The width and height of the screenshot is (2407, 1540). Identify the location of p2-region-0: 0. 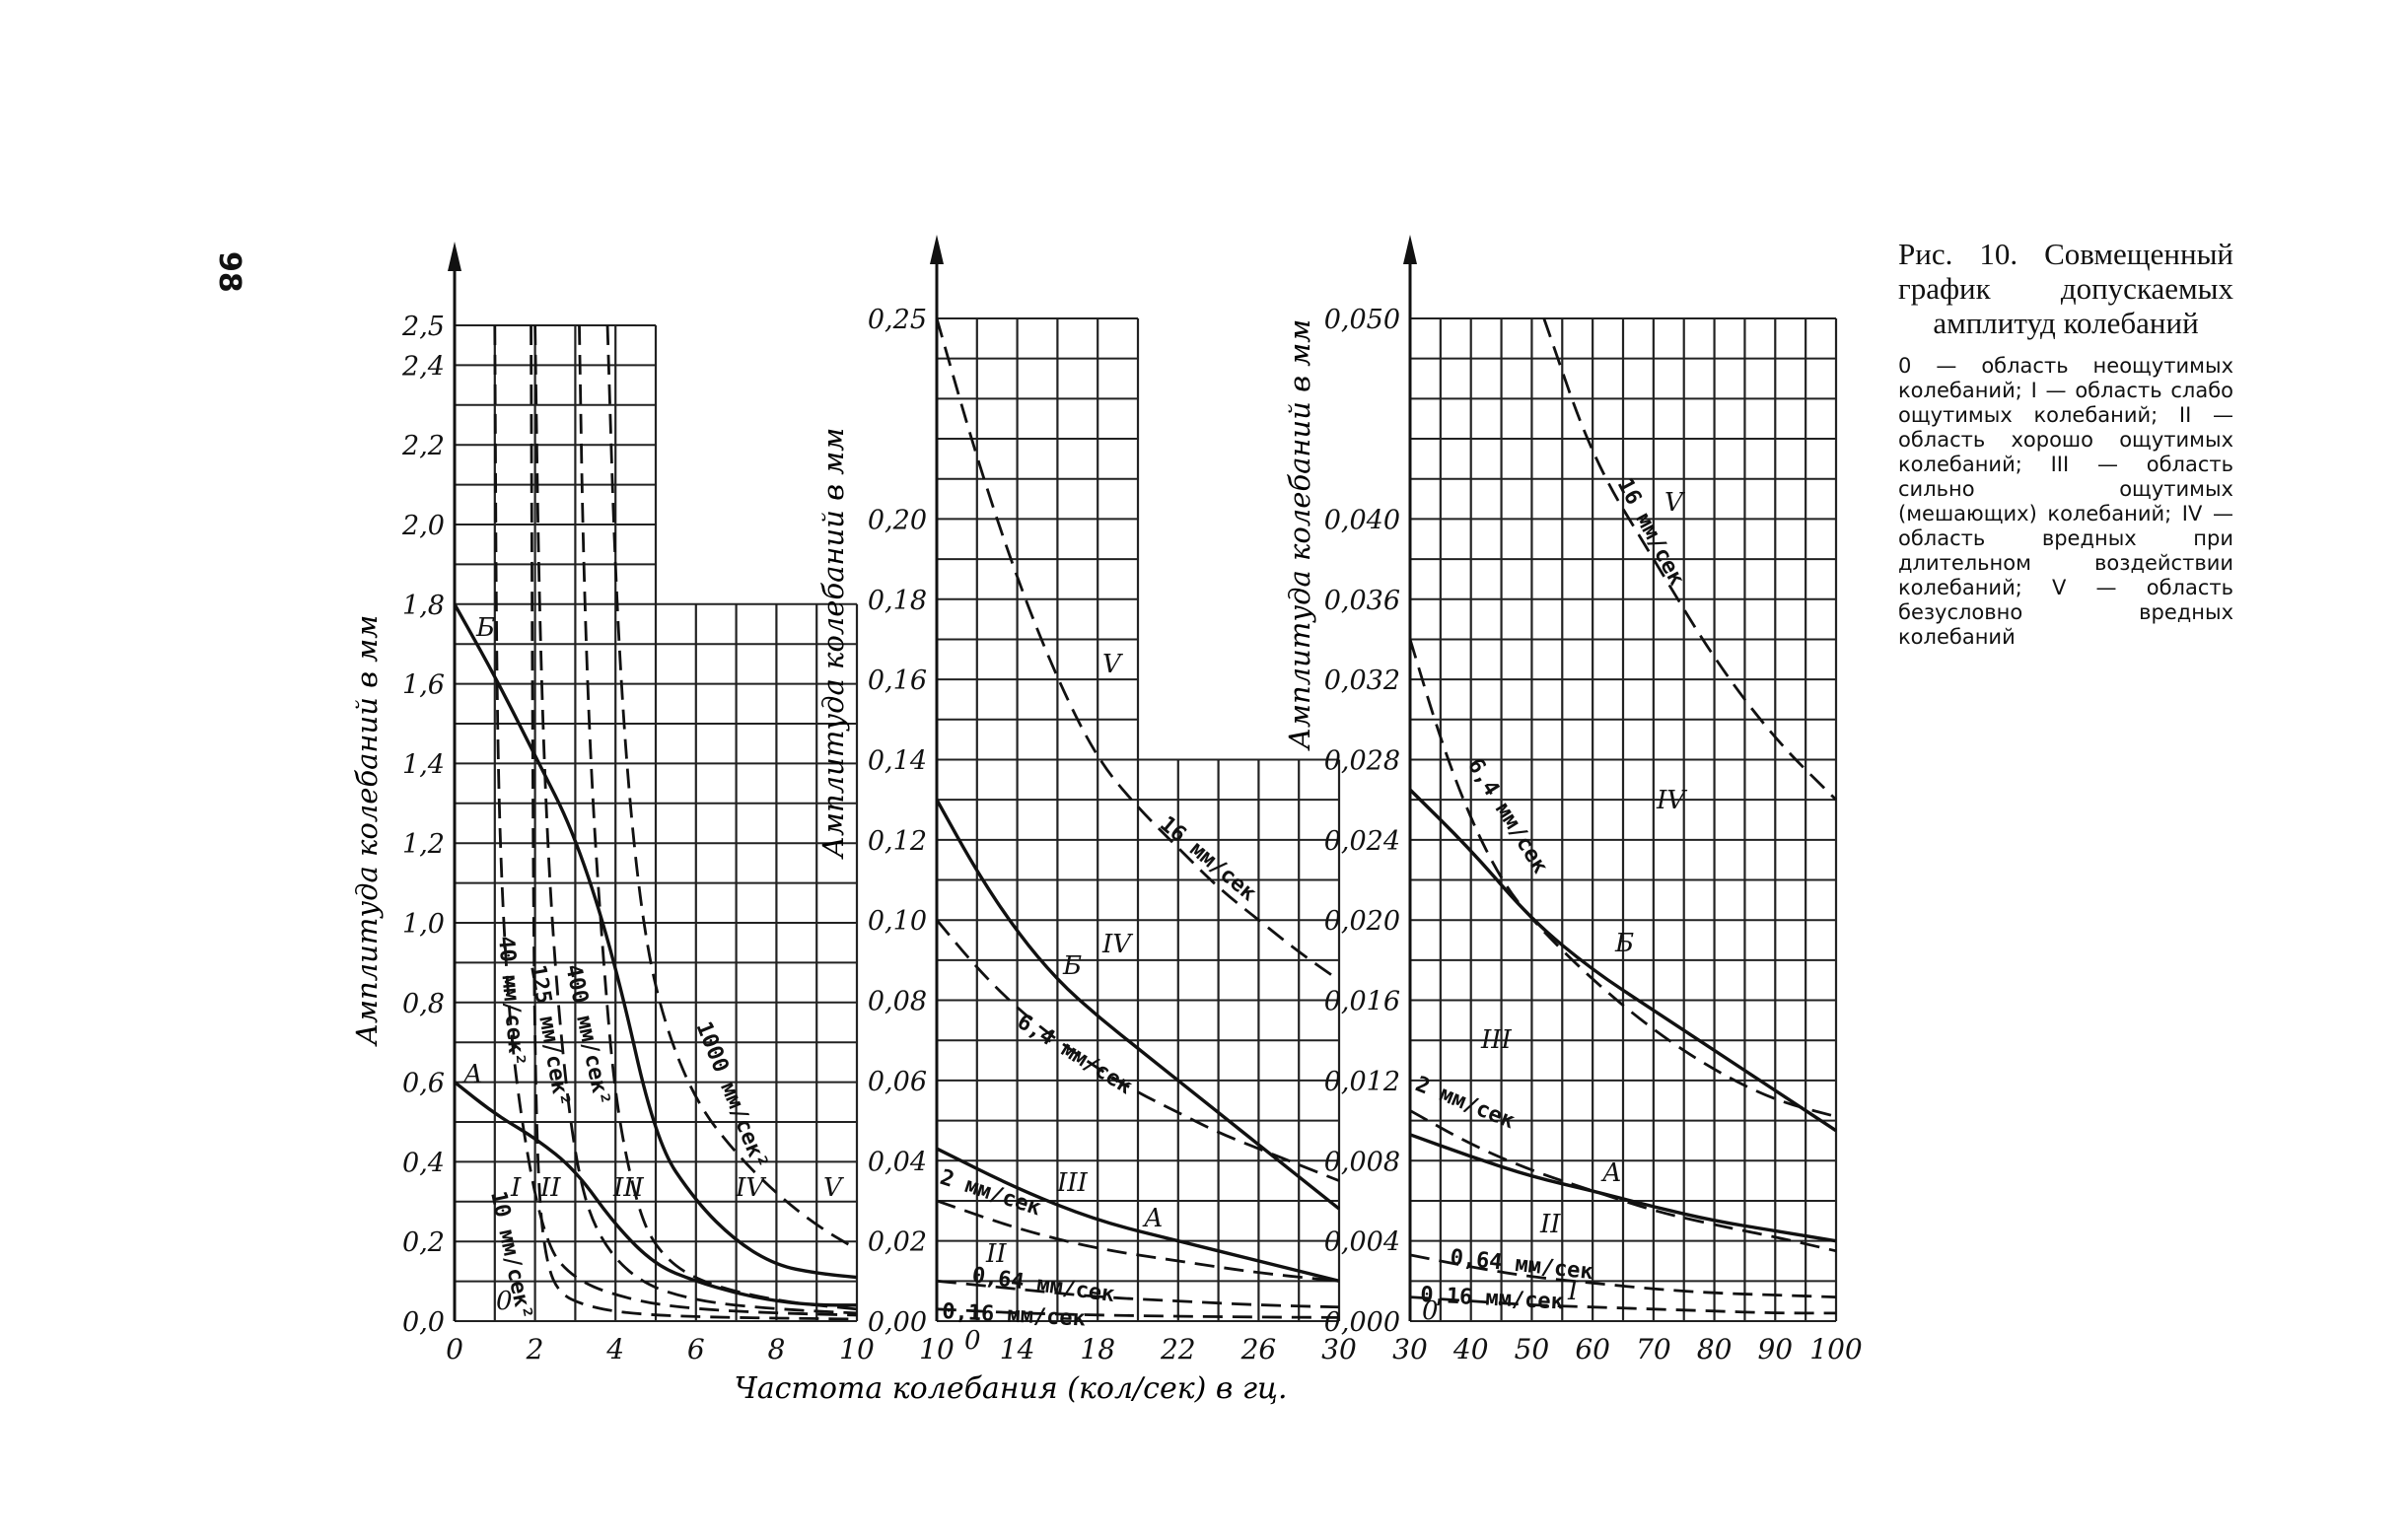
(973, 1341).